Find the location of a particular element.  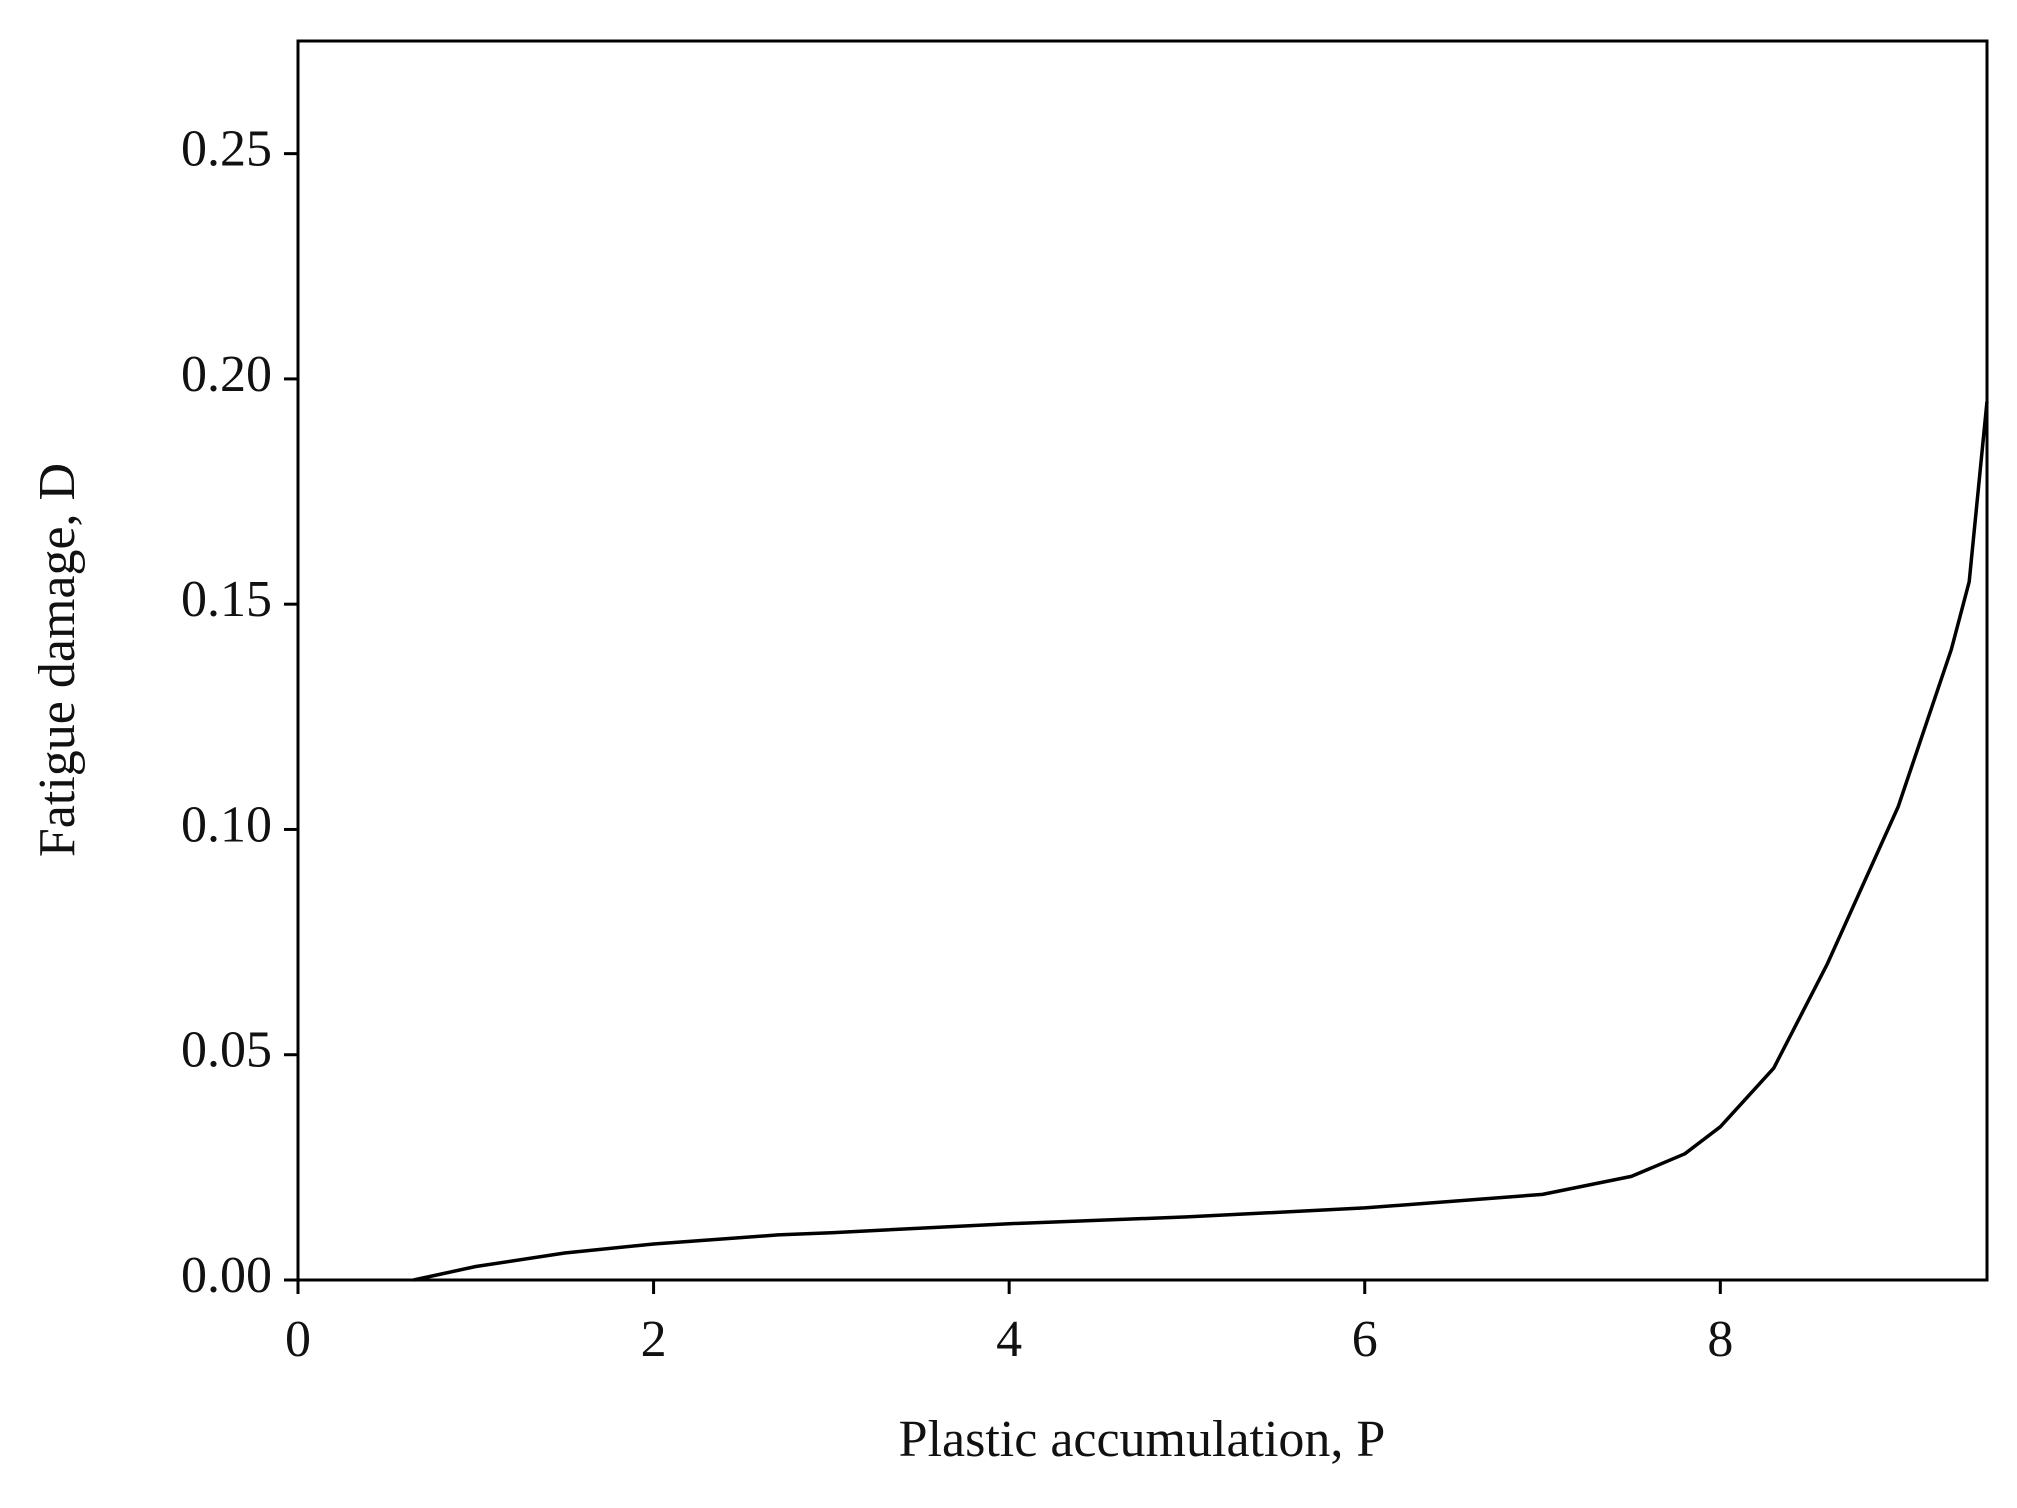

y-tick-label: 0.20 is located at coordinates (226, 374).